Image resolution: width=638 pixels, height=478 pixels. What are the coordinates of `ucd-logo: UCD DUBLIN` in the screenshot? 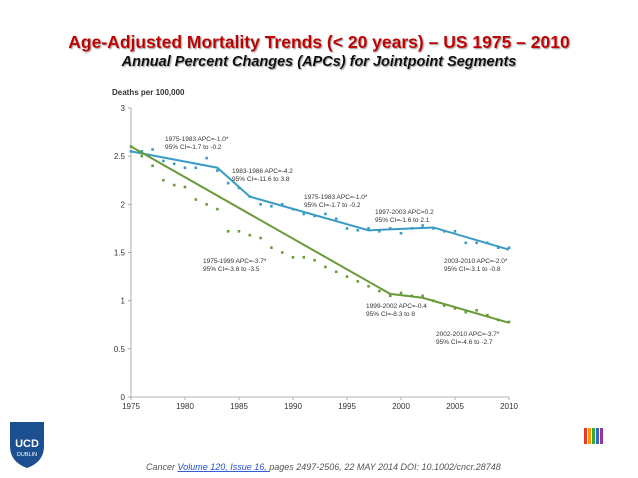 It's located at (27, 445).